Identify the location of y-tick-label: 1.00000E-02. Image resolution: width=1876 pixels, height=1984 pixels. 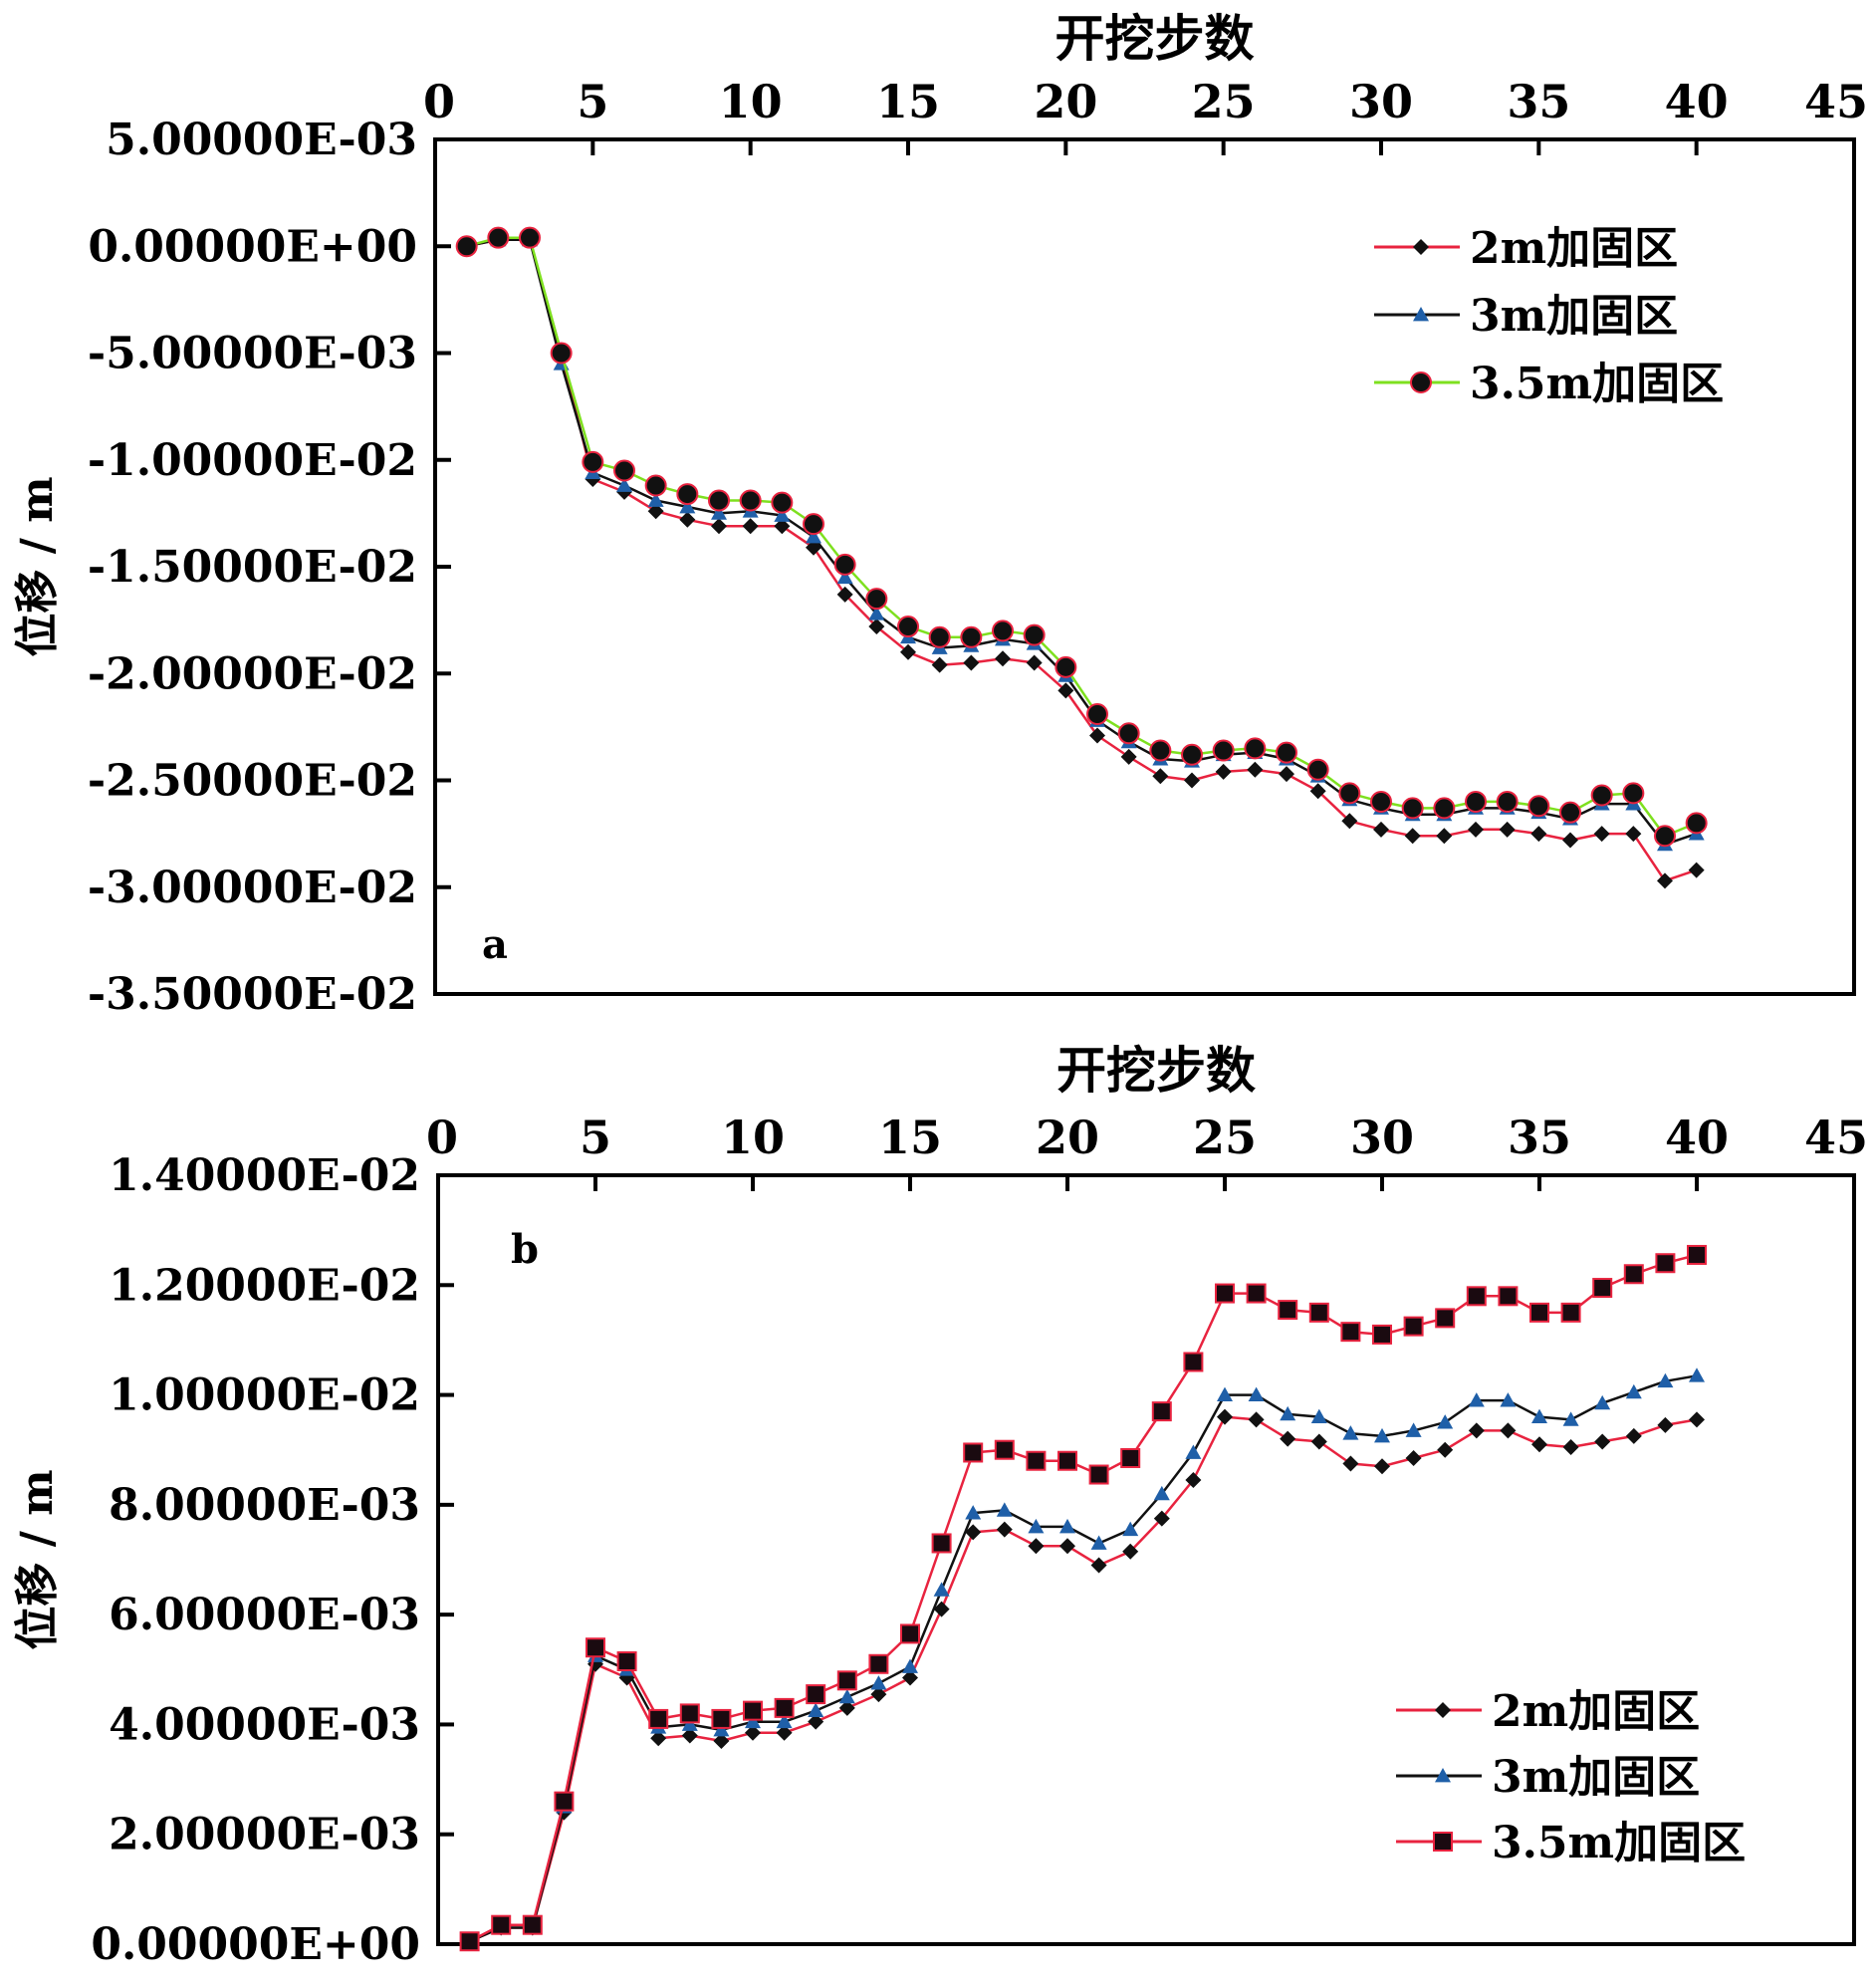
(265, 1395).